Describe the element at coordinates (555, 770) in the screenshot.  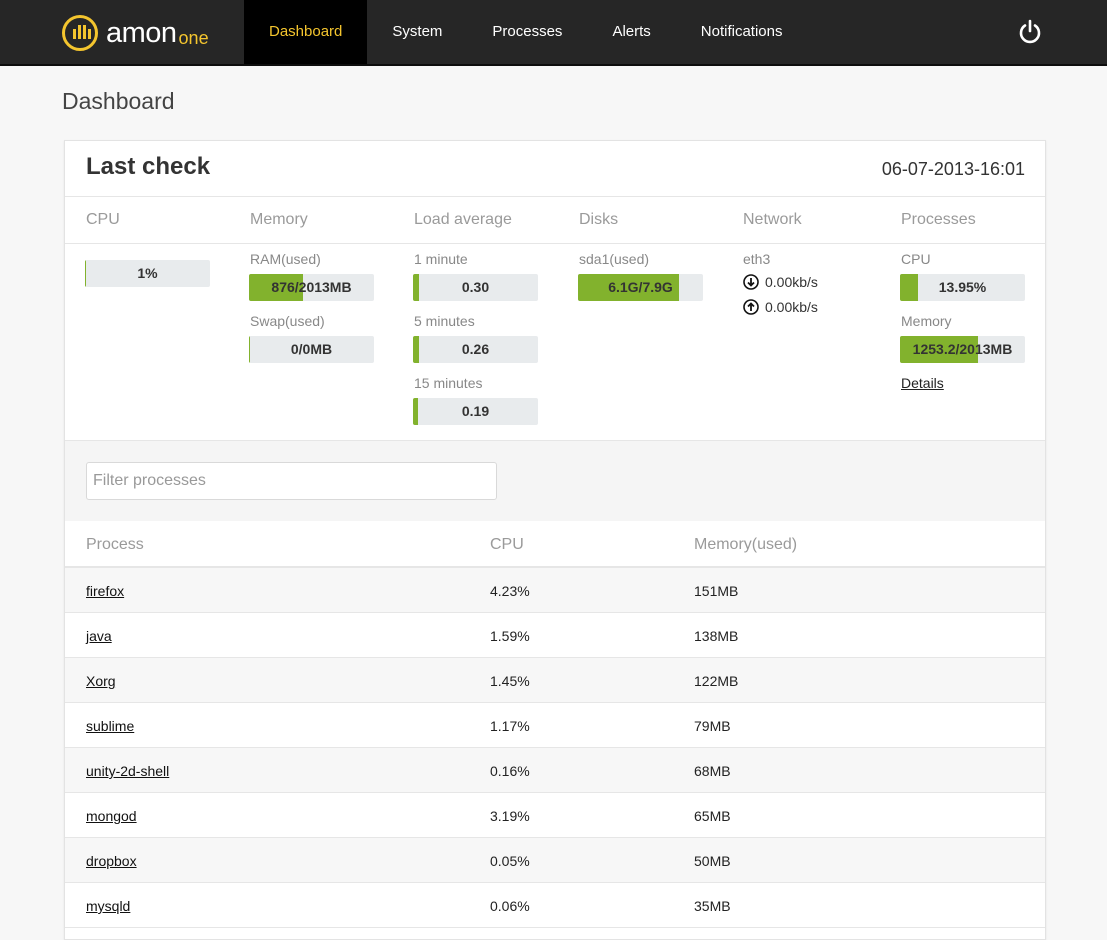
I see `table-row: unity-2d-shell 0.16% 68MB` at that location.